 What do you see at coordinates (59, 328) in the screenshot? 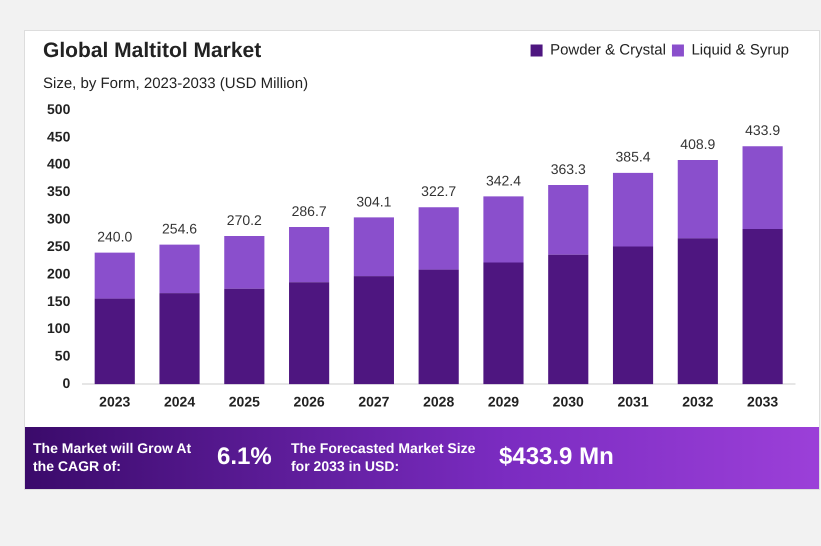
I see `y-tick-label: 100` at bounding box center [59, 328].